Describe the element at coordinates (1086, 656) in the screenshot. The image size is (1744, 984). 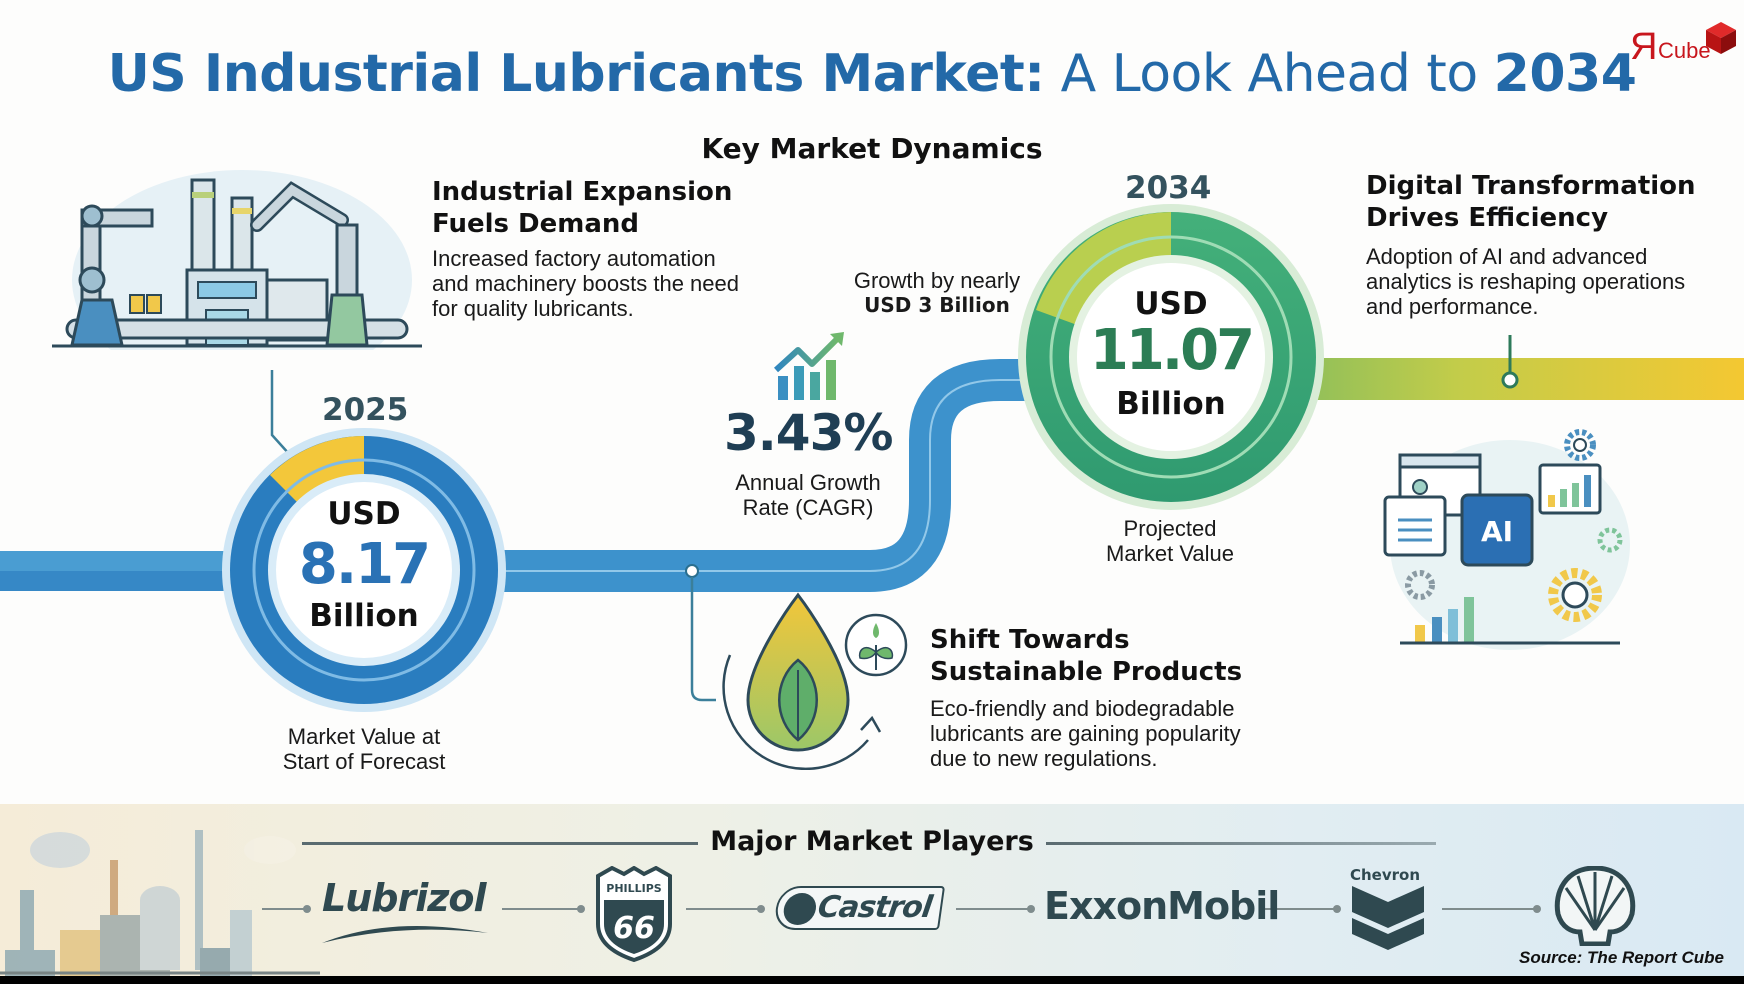
I see `sustainable-title: Shift Towards Sustainable Products` at that location.